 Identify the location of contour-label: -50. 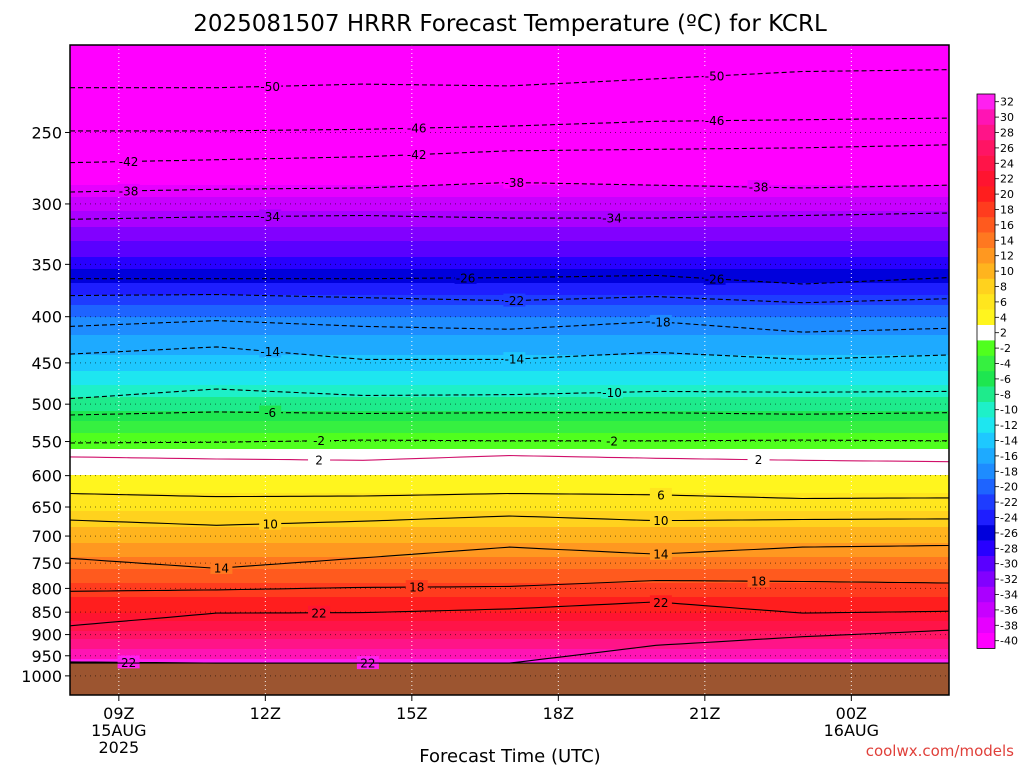
(270, 87).